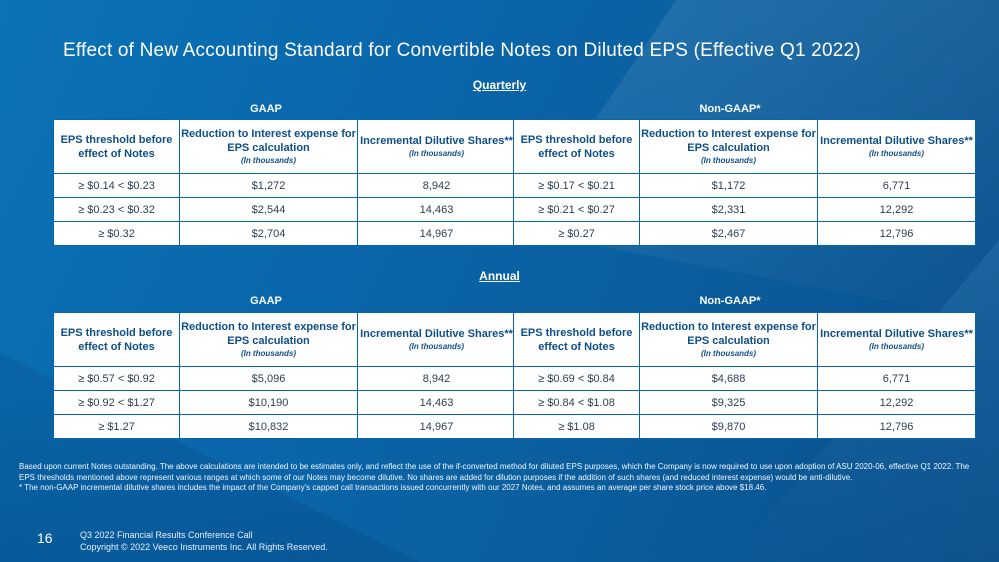 Image resolution: width=999 pixels, height=562 pixels. Describe the element at coordinates (728, 209) in the screenshot. I see `interest-reduction-cell: $2,331` at that location.